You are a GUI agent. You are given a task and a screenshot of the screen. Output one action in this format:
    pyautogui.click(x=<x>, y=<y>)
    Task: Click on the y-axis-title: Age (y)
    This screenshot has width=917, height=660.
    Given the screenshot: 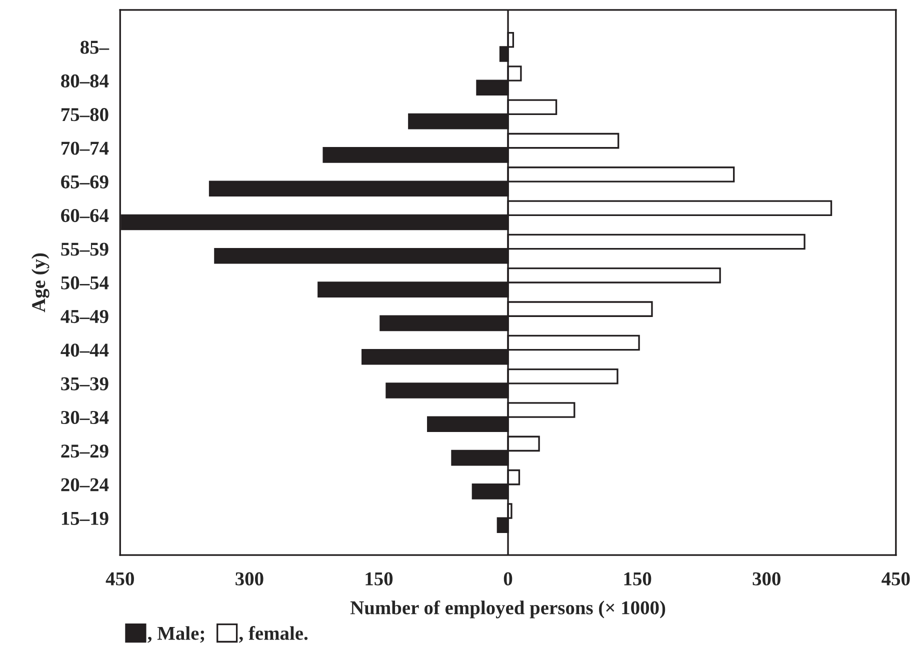 What is the action you would take?
    pyautogui.click(x=41, y=282)
    